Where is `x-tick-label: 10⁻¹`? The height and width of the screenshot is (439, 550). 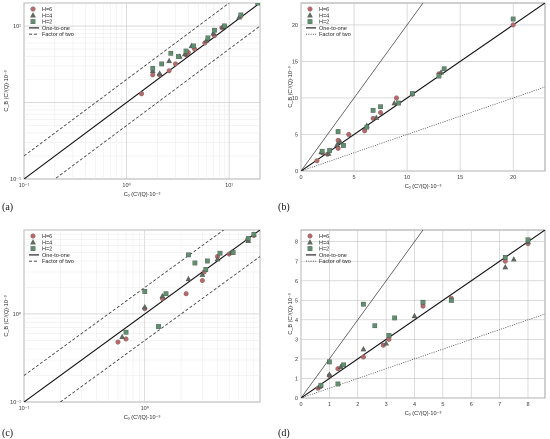 x-tick-label: 10⁻¹ is located at coordinates (24, 409).